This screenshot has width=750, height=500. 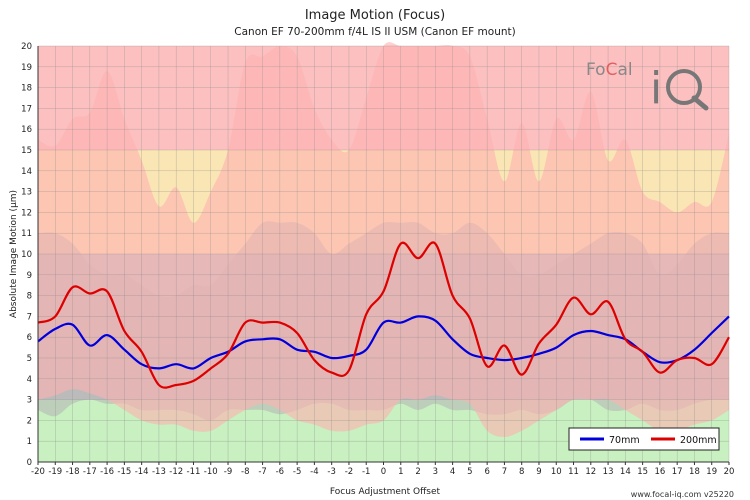 What do you see at coordinates (29, 359) in the screenshot?
I see `y-tick-label: 5` at bounding box center [29, 359].